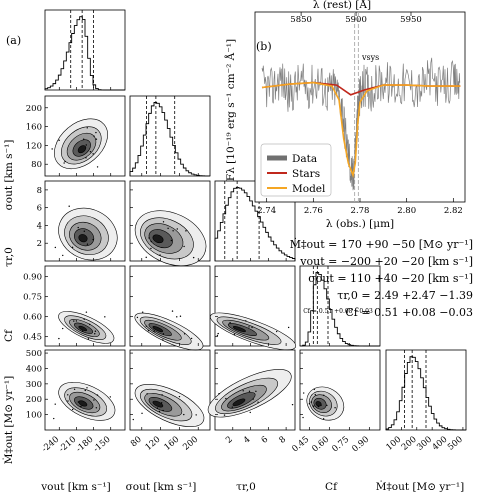  I want to click on panel-tau-vs-tau, so click(255, 221).